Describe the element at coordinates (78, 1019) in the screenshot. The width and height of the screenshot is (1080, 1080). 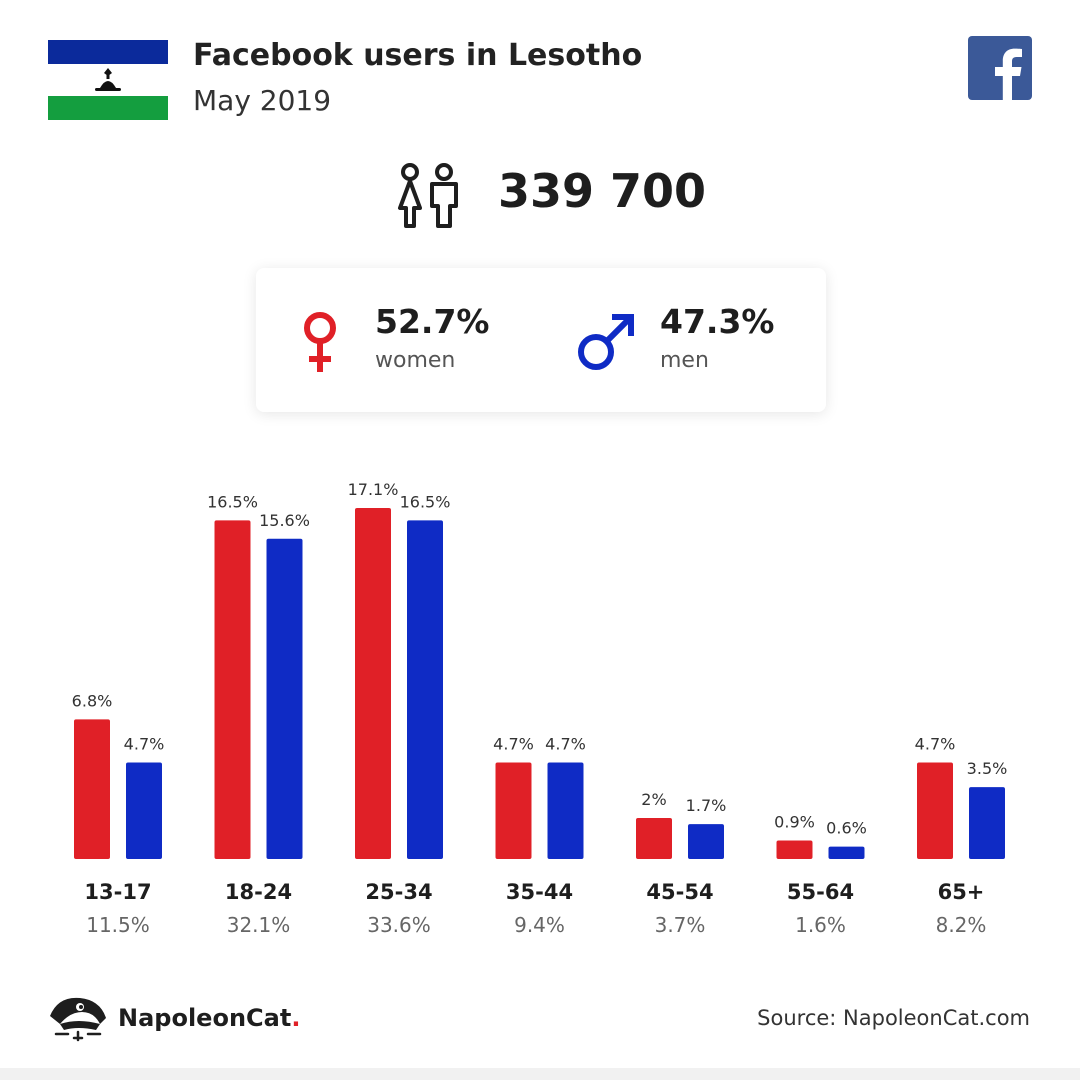
I see `napoleoncat-logo-icon` at that location.